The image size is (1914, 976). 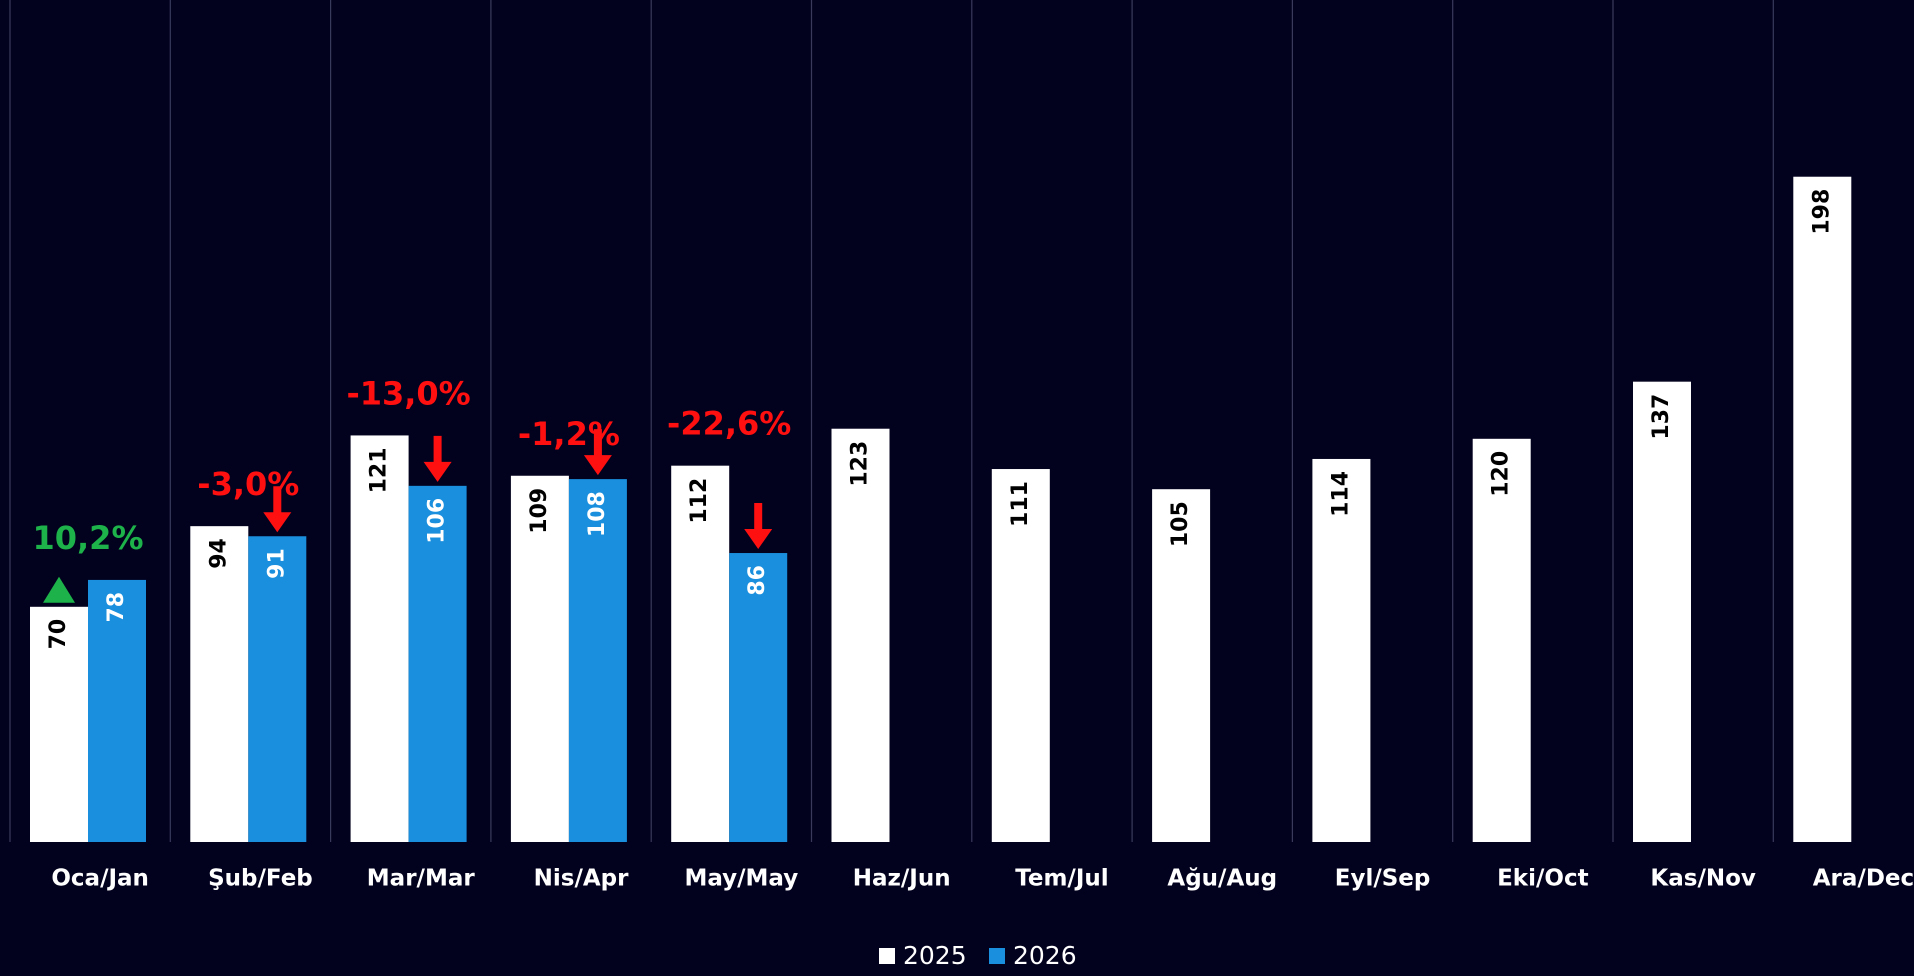 I want to click on data-label: 86, so click(x=757, y=580).